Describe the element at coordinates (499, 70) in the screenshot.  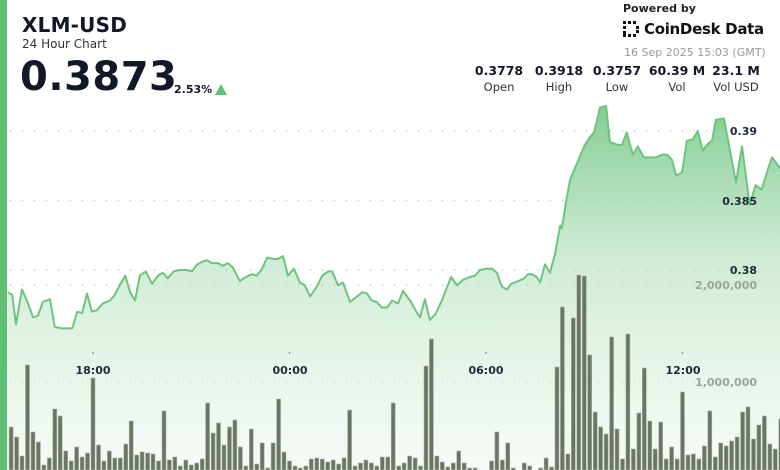
I see `stat-value: 0.3778` at that location.